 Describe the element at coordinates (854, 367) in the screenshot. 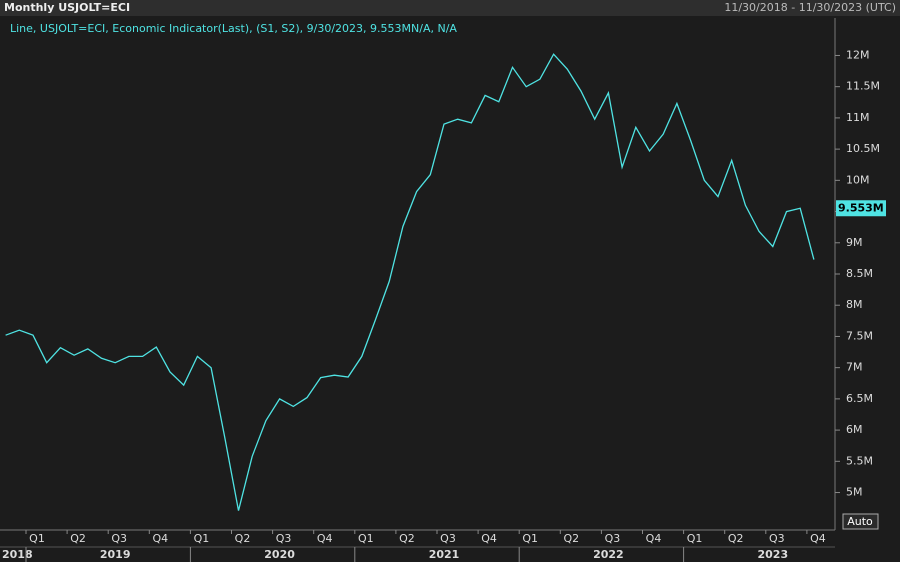

I see `y-tick-label: 7M` at that location.